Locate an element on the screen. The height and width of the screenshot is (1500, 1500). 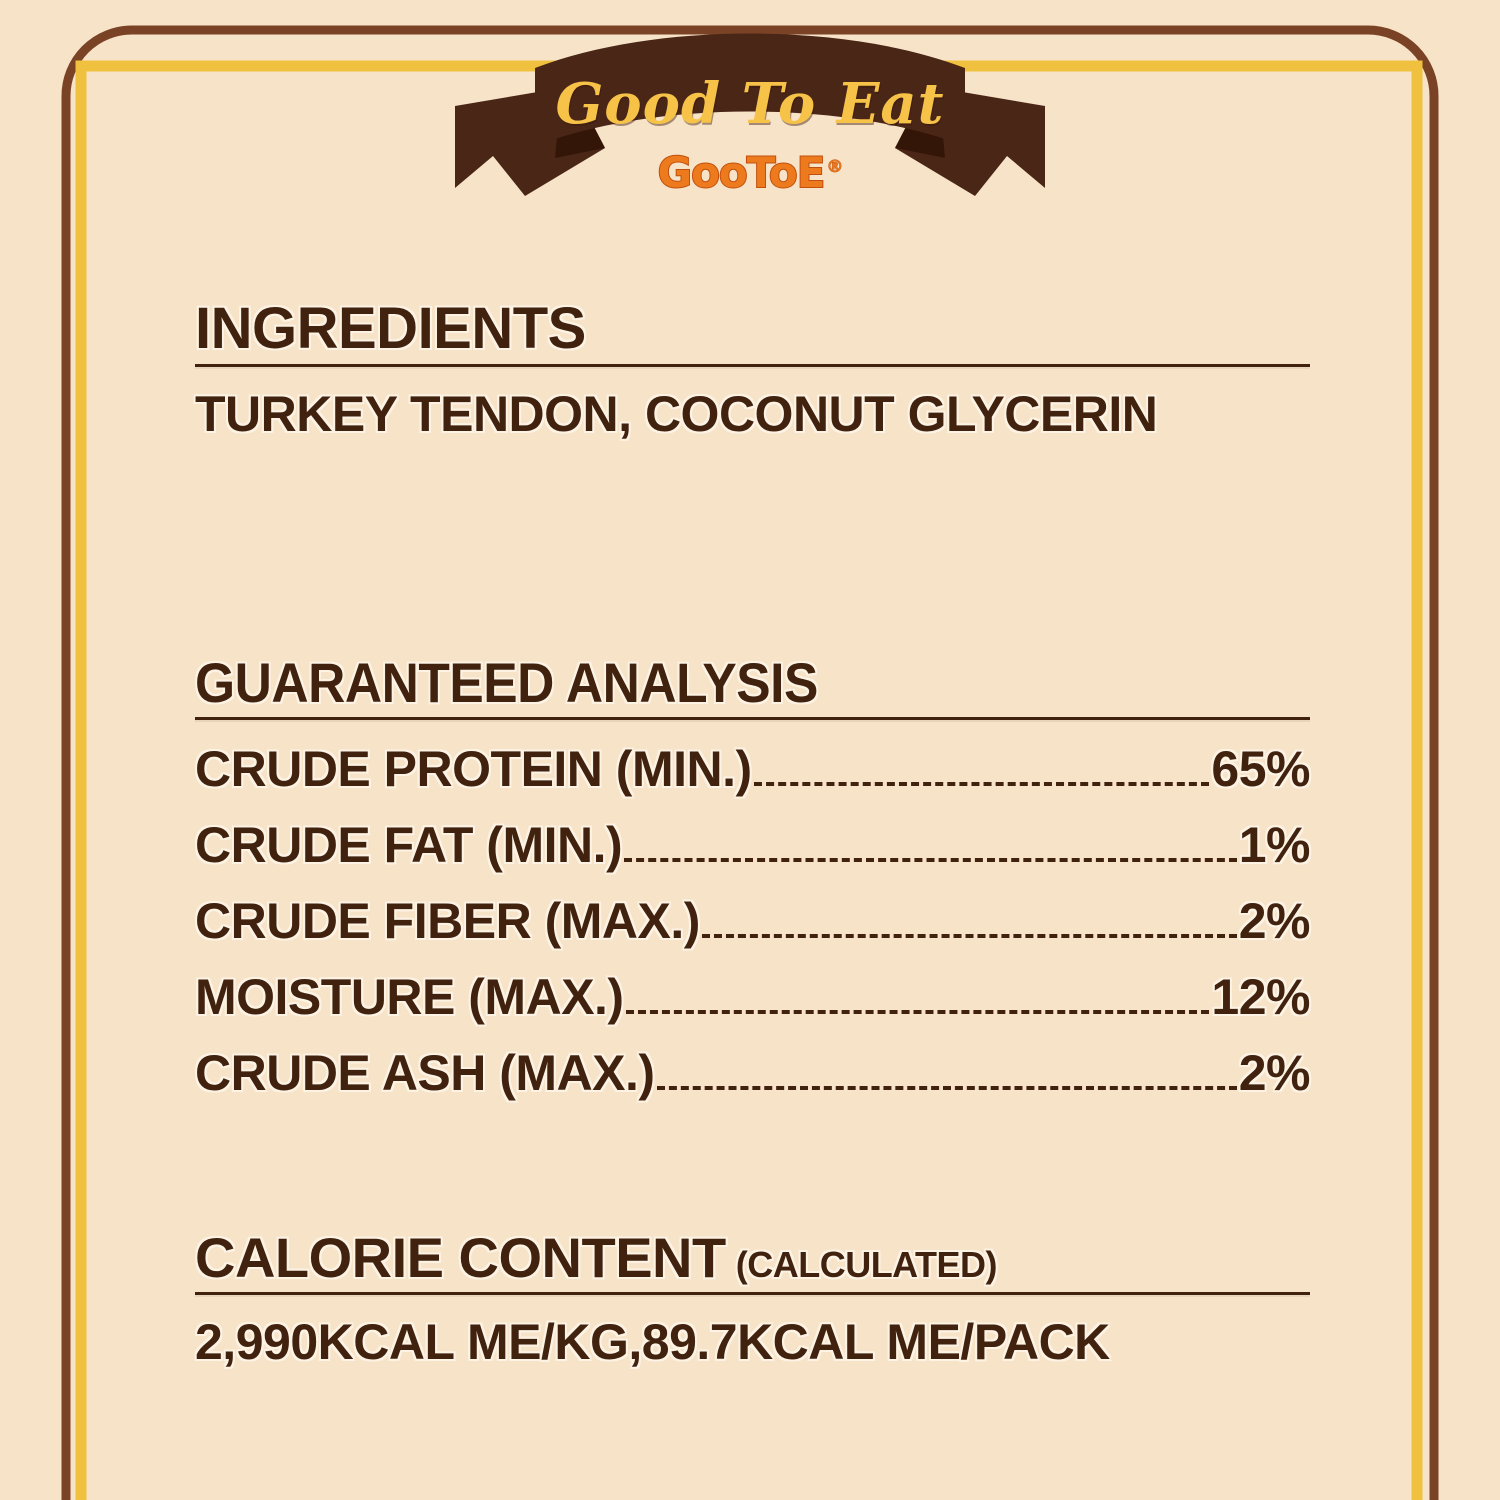
guaranteed-analysis-divider is located at coordinates (752, 719).